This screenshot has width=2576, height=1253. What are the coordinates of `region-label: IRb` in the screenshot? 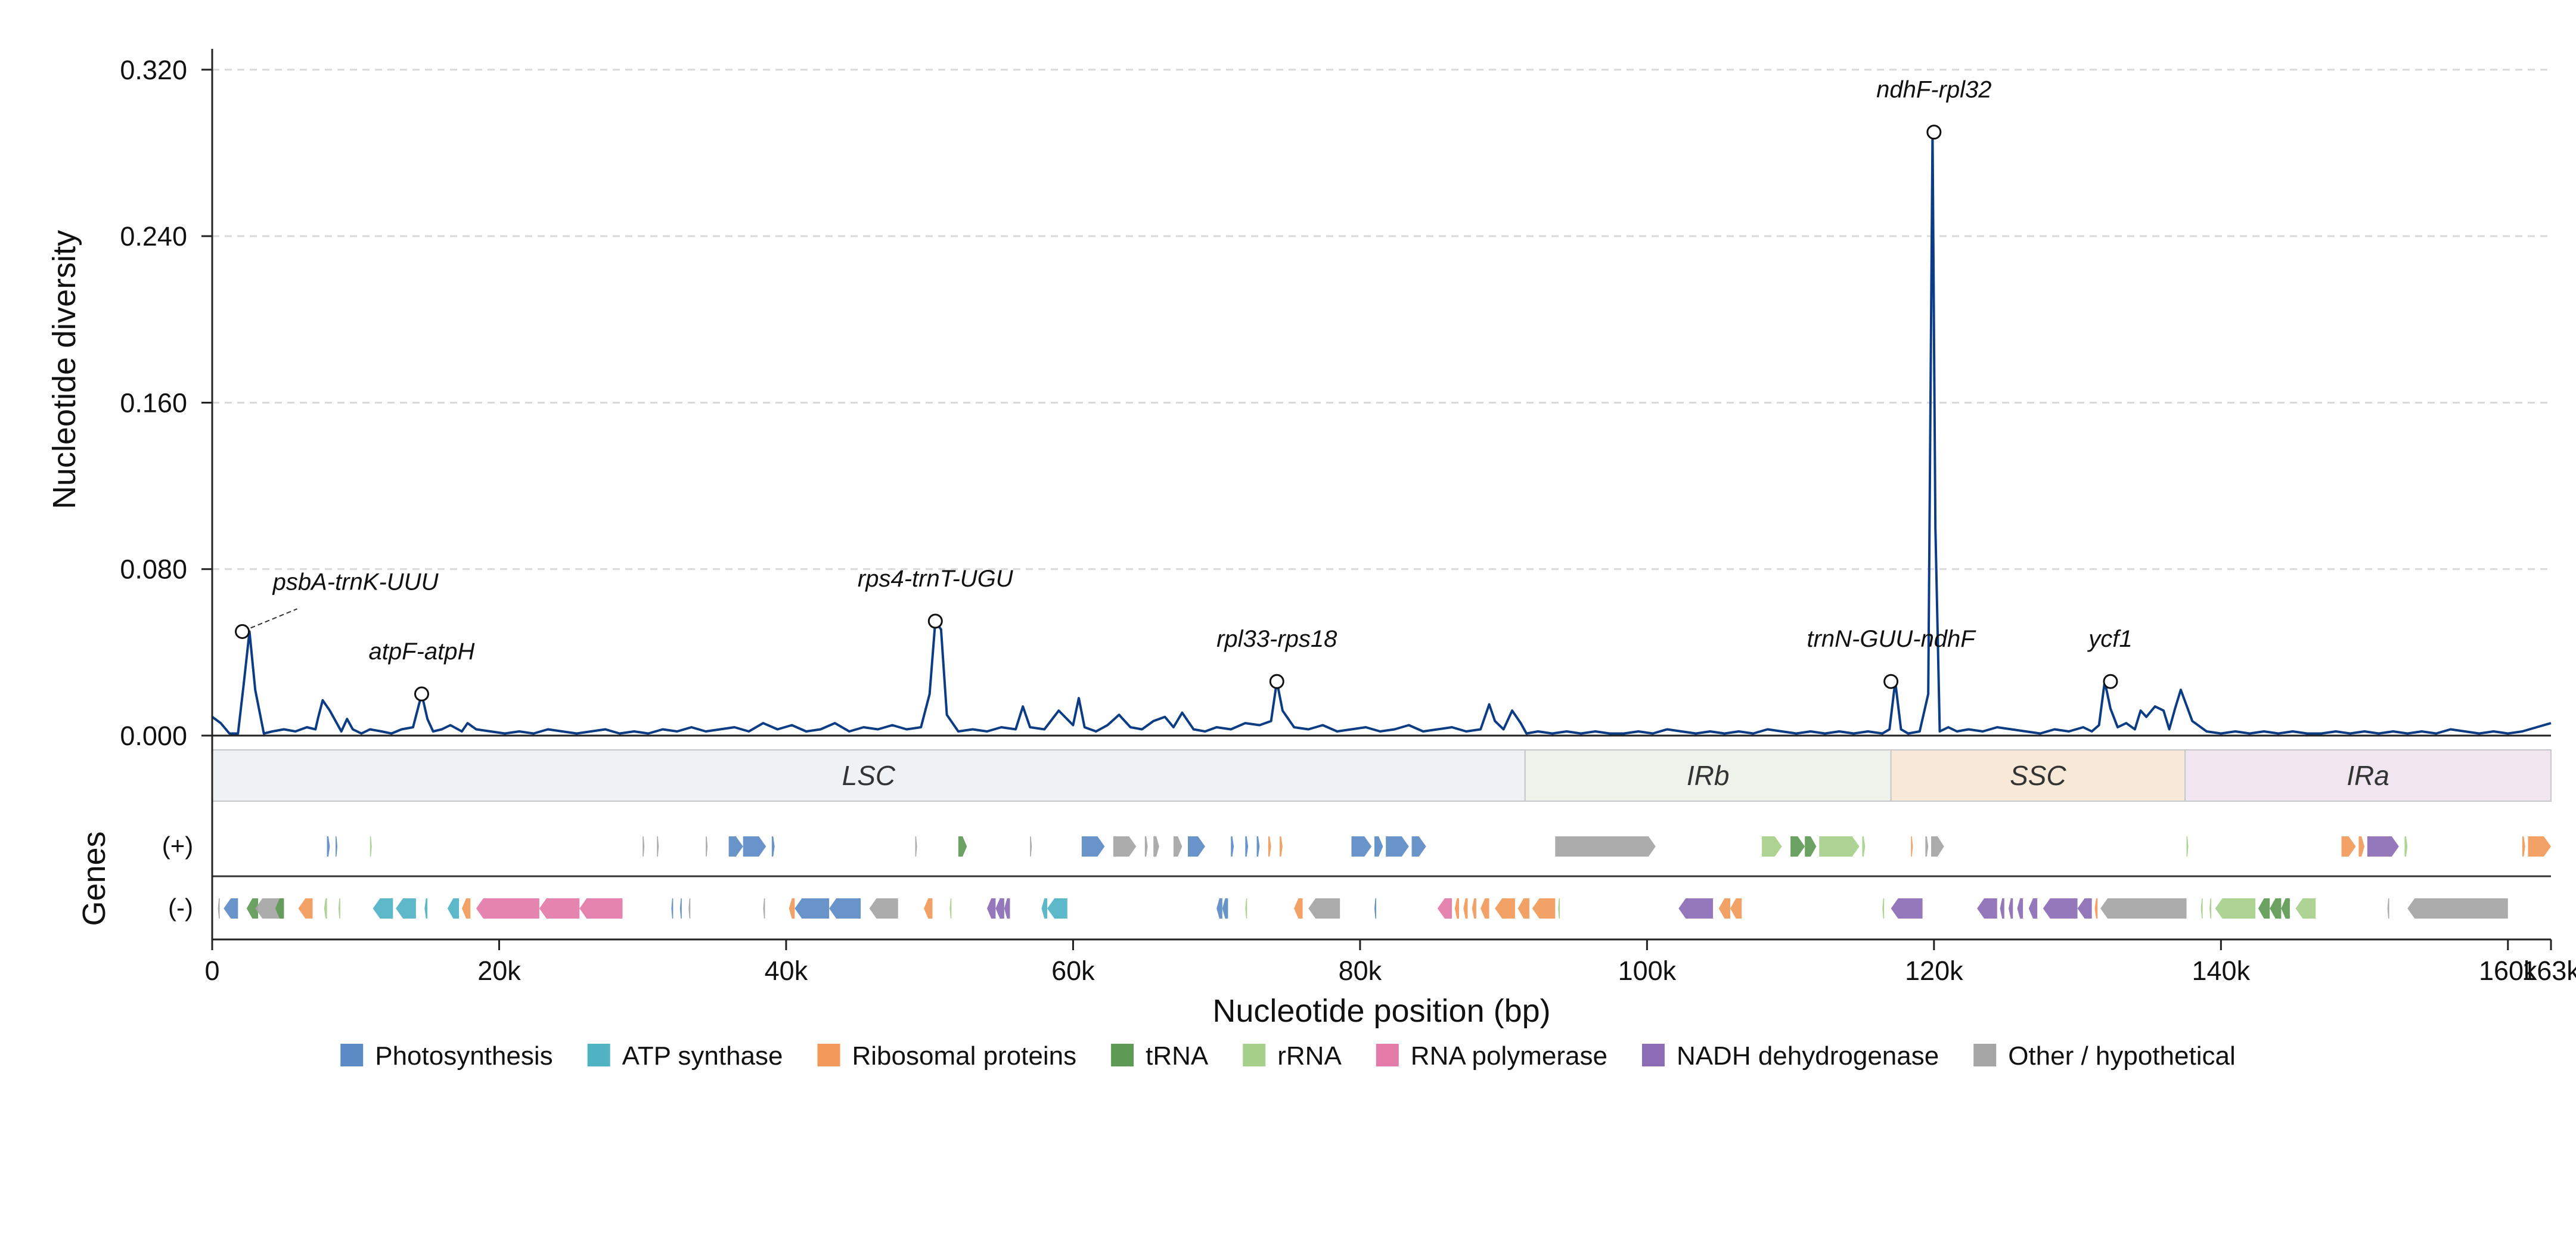 It's located at (1708, 775).